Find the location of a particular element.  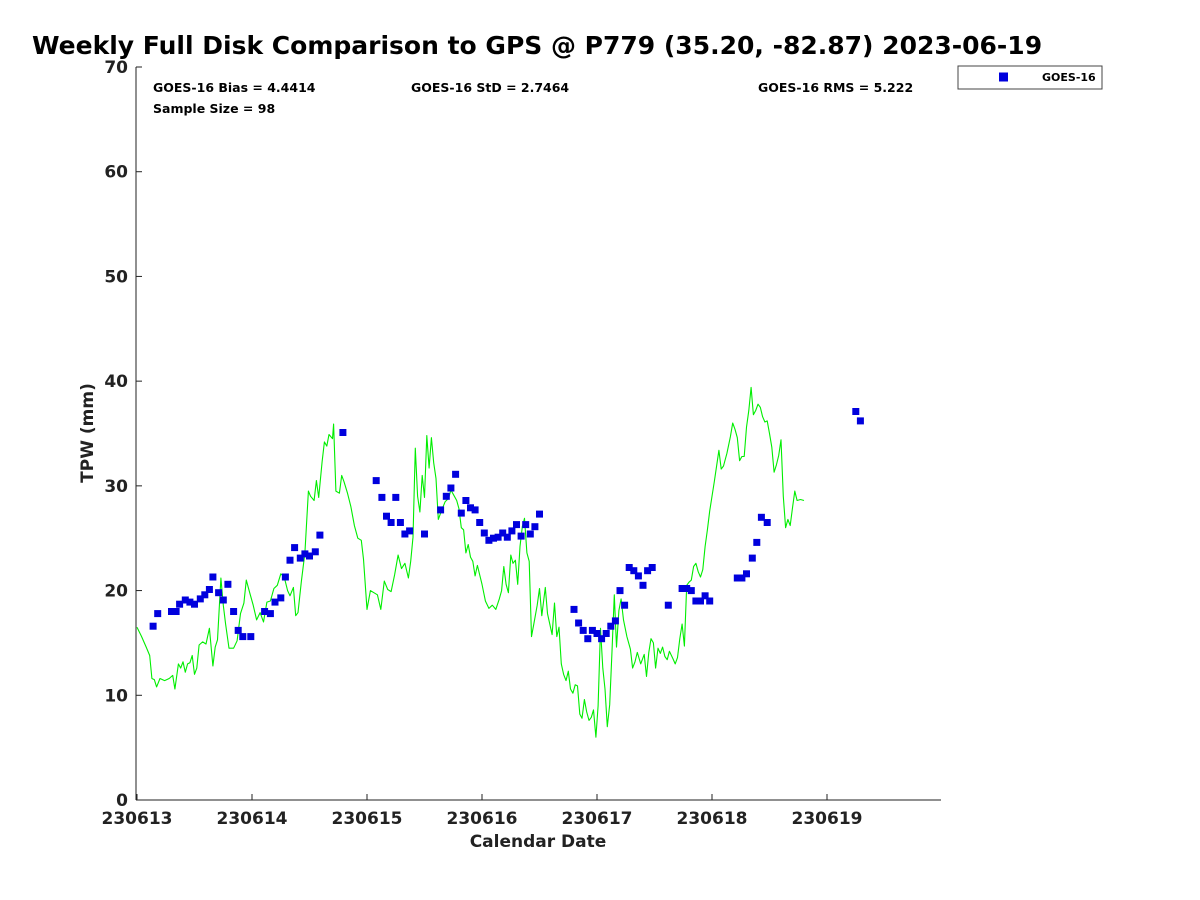

legend: GOES-16 is located at coordinates (1030, 77).